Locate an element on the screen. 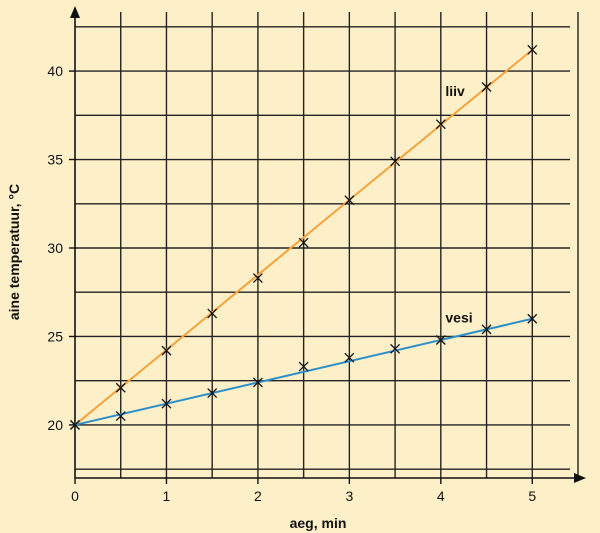 This screenshot has height=533, width=600. y-axis-label: aine temperatuur, °C is located at coordinates (14, 252).